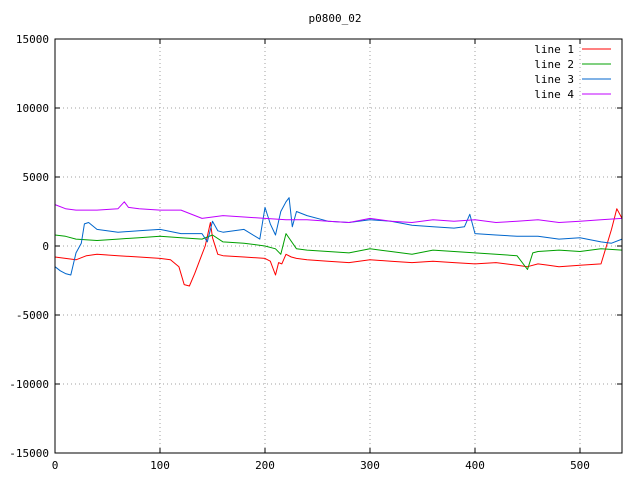  What do you see at coordinates (45, 246) in the screenshot?
I see `y-tick-label: 0` at bounding box center [45, 246].